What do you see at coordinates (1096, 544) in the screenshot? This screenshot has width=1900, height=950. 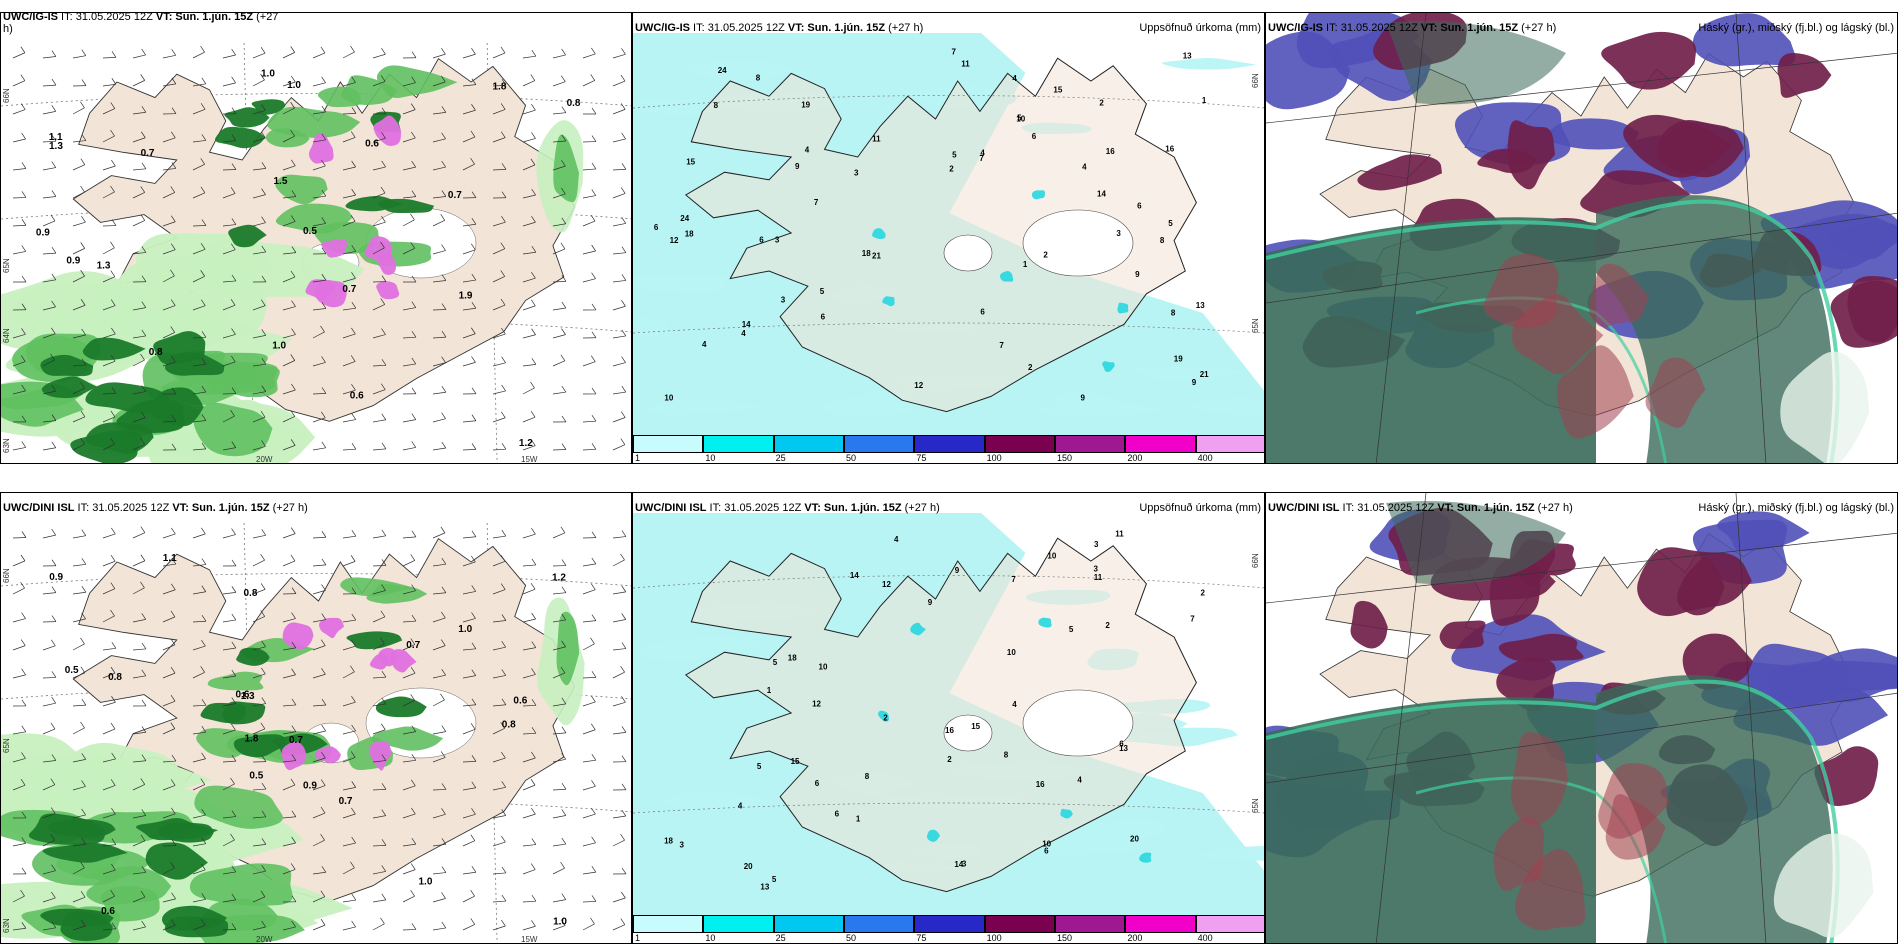 I see `value-label: 3` at bounding box center [1096, 544].